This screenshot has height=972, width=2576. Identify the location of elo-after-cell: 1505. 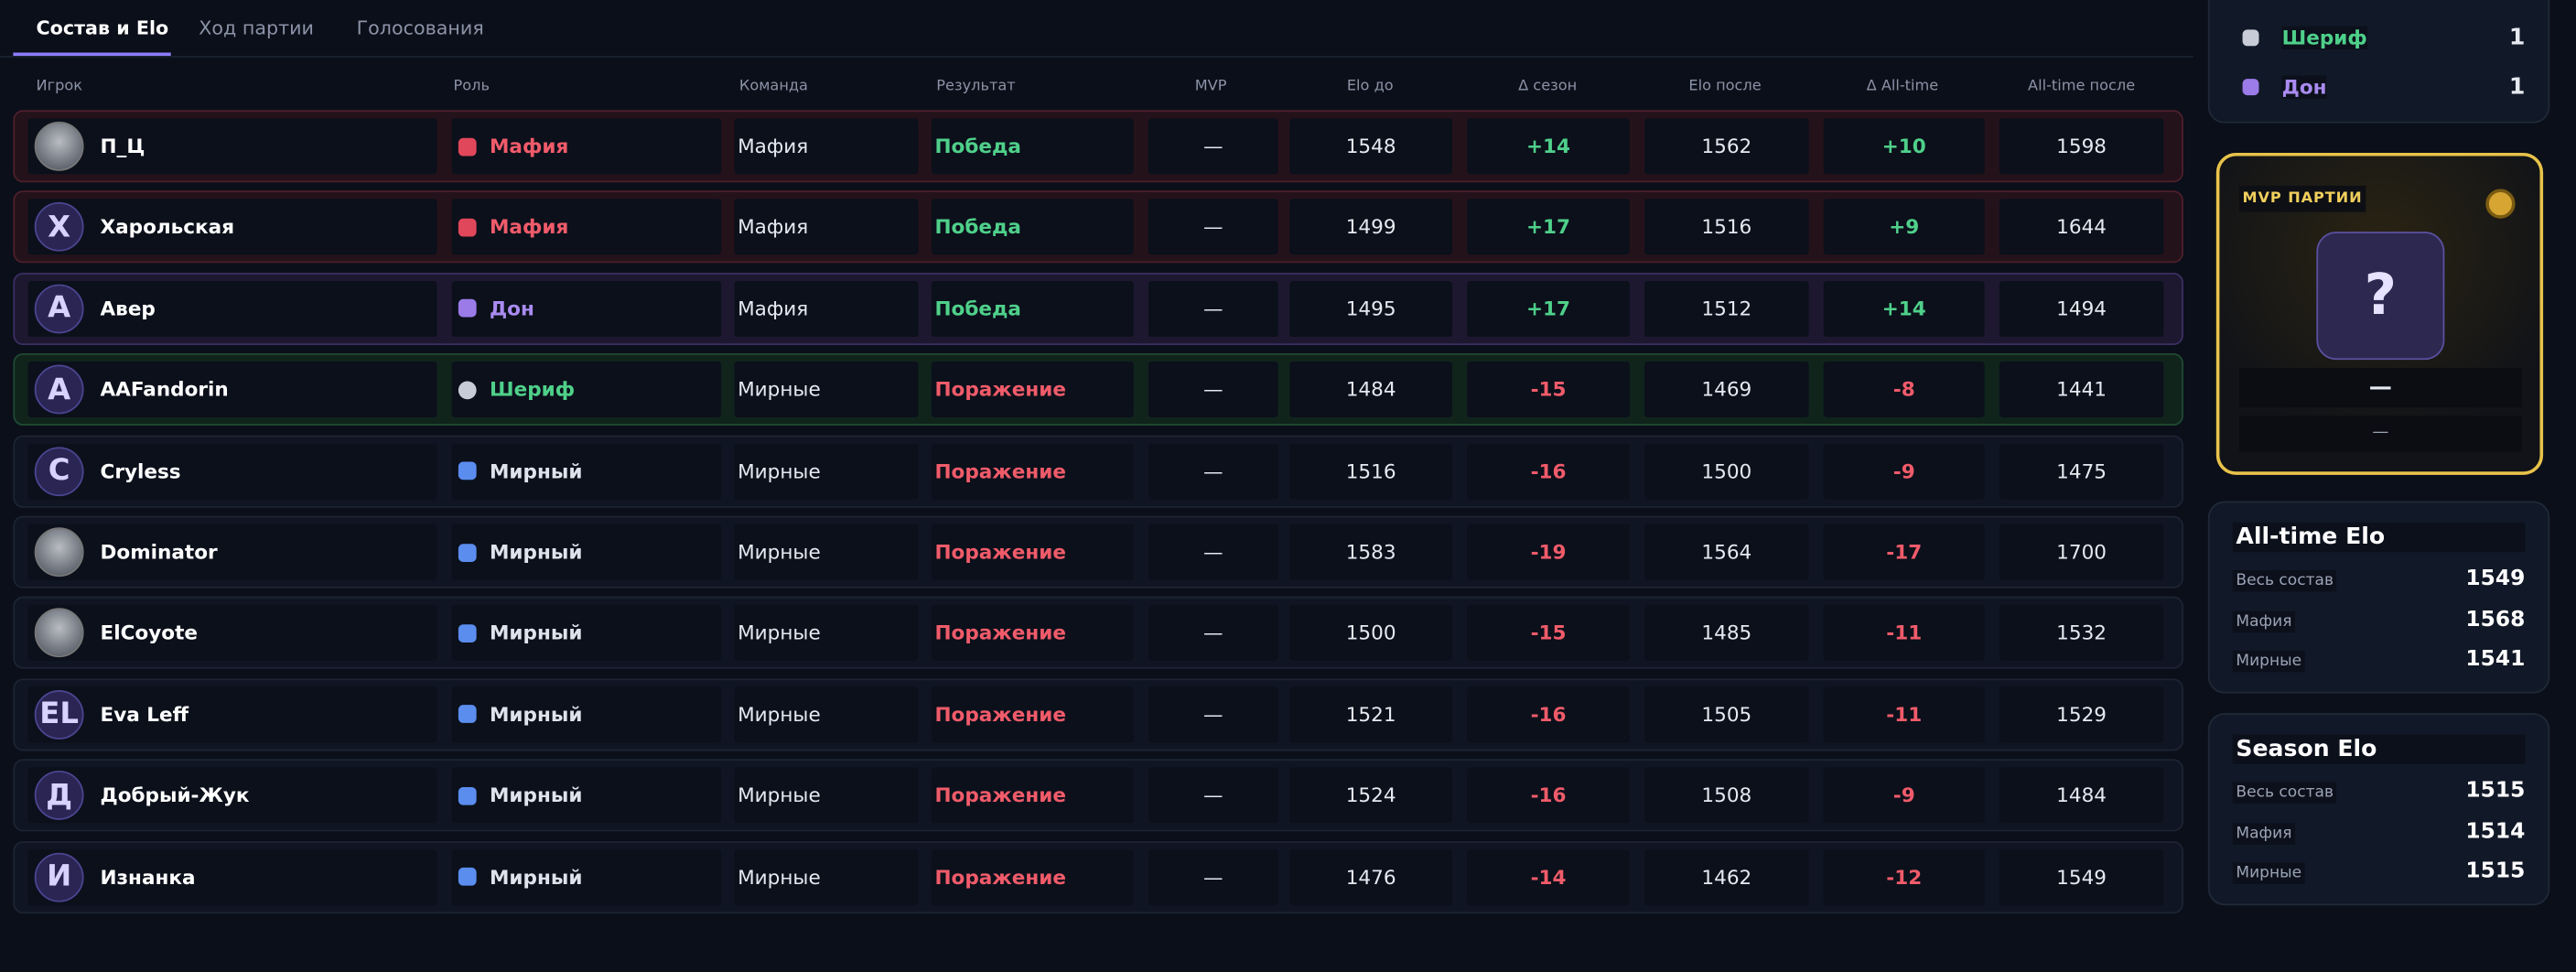
(1726, 714).